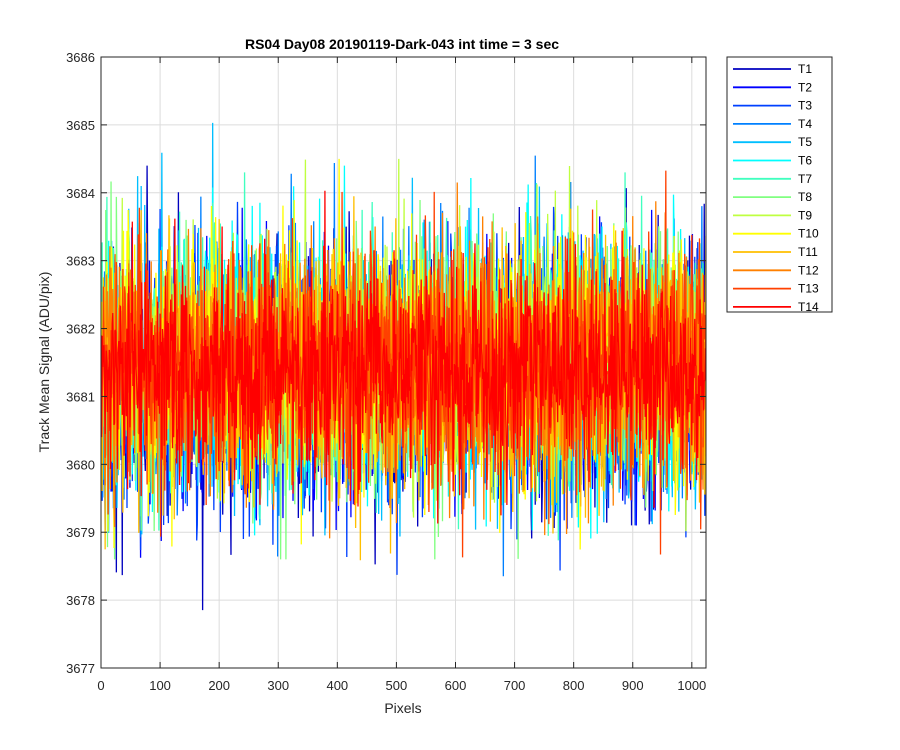 The height and width of the screenshot is (750, 900). What do you see at coordinates (805, 106) in the screenshot?
I see `legend-label-t3: T3` at bounding box center [805, 106].